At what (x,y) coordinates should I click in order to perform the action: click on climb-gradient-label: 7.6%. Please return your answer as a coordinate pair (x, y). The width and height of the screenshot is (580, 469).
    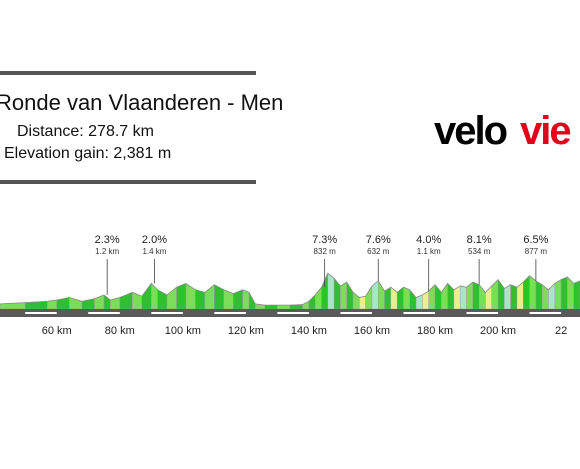
    Looking at the image, I should click on (378, 240).